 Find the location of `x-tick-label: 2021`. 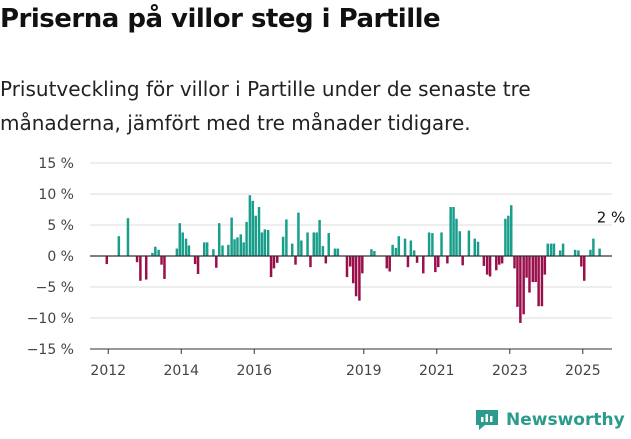

x-tick-label: 2021 is located at coordinates (437, 371).